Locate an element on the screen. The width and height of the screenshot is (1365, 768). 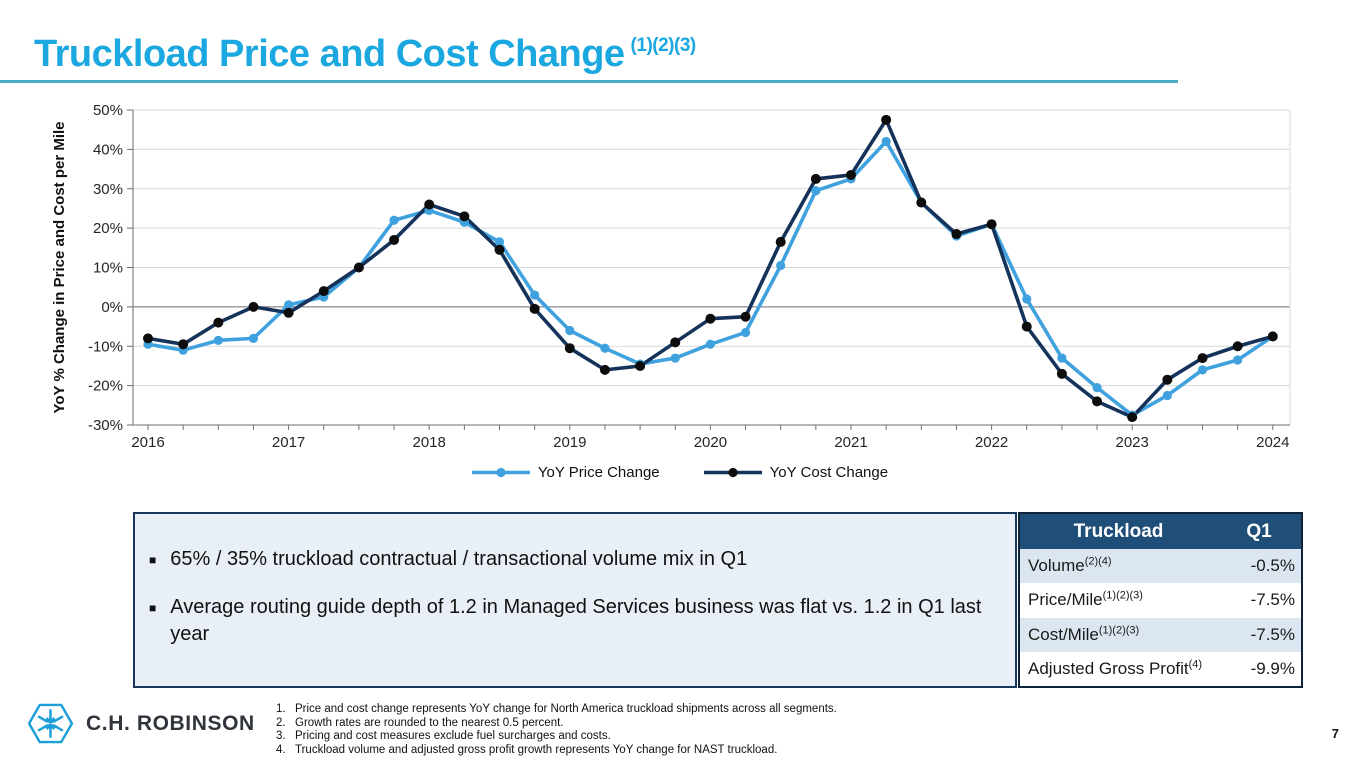
y-tick-label: -10% is located at coordinates (105, 346).